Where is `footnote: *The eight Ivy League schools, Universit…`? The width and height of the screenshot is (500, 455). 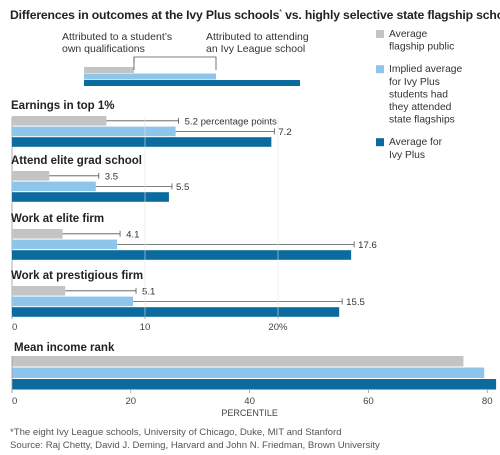 footnote: *The eight Ivy League schools, Universit… is located at coordinates (176, 432).